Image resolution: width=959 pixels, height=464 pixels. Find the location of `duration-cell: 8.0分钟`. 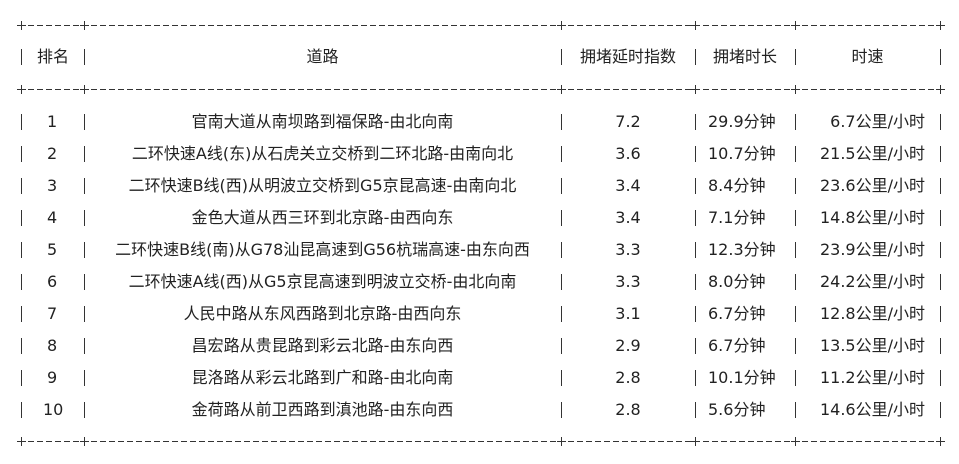

duration-cell: 8.0分钟 is located at coordinates (737, 281).